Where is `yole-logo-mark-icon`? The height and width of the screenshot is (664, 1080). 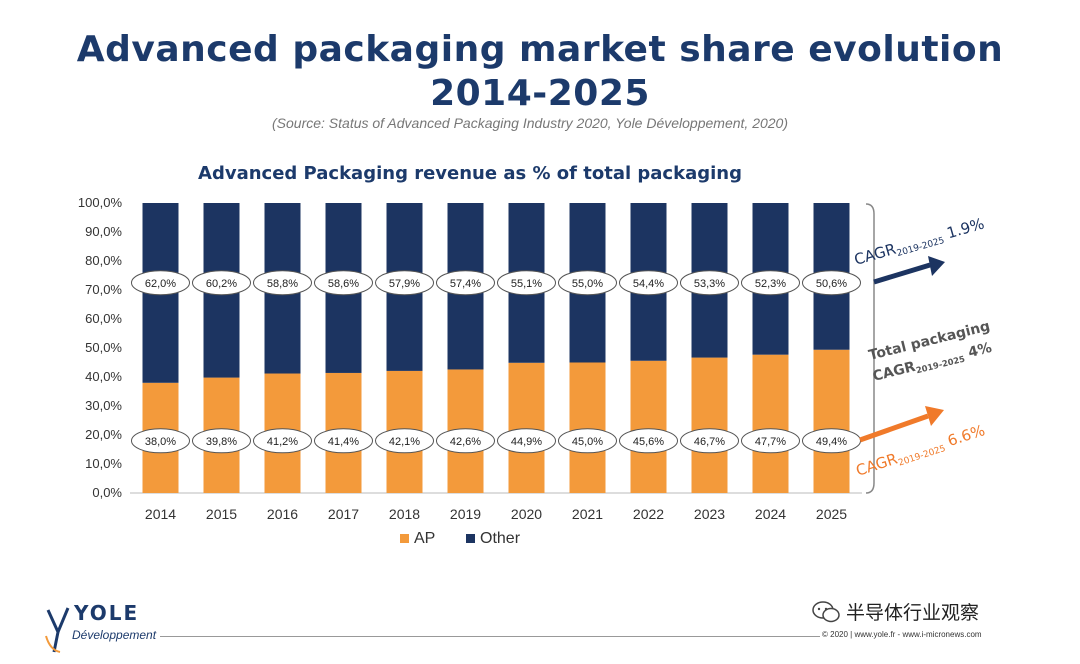 yole-logo-mark-icon is located at coordinates (57, 630).